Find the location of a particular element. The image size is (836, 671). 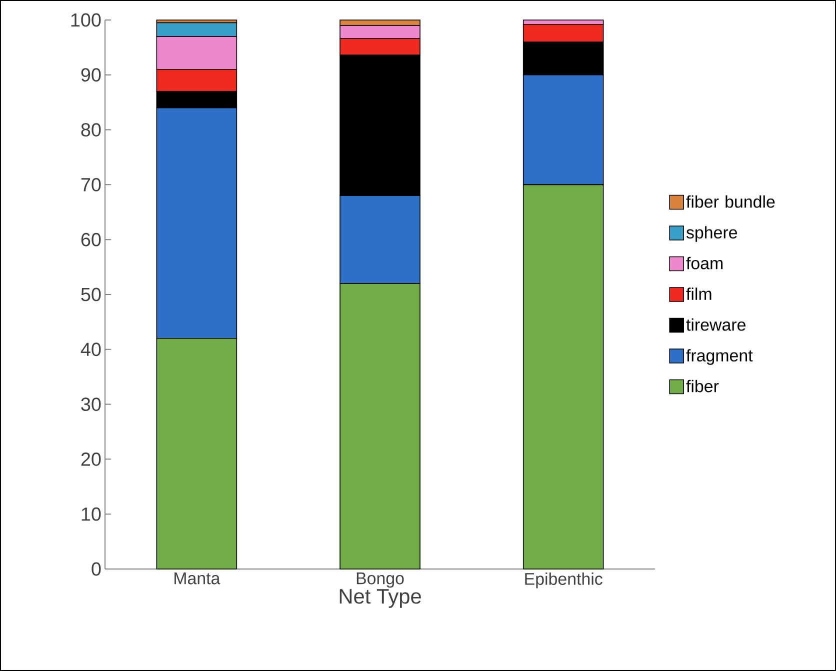

x-tick-label: Bongo is located at coordinates (380, 580).